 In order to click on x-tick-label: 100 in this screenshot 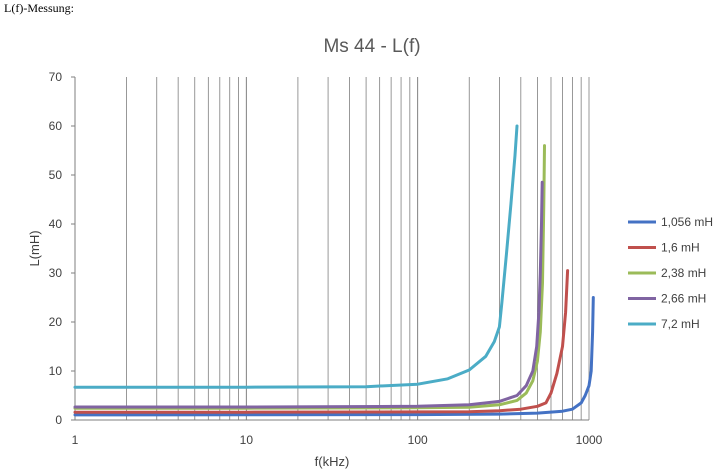, I will do `click(418, 440)`.